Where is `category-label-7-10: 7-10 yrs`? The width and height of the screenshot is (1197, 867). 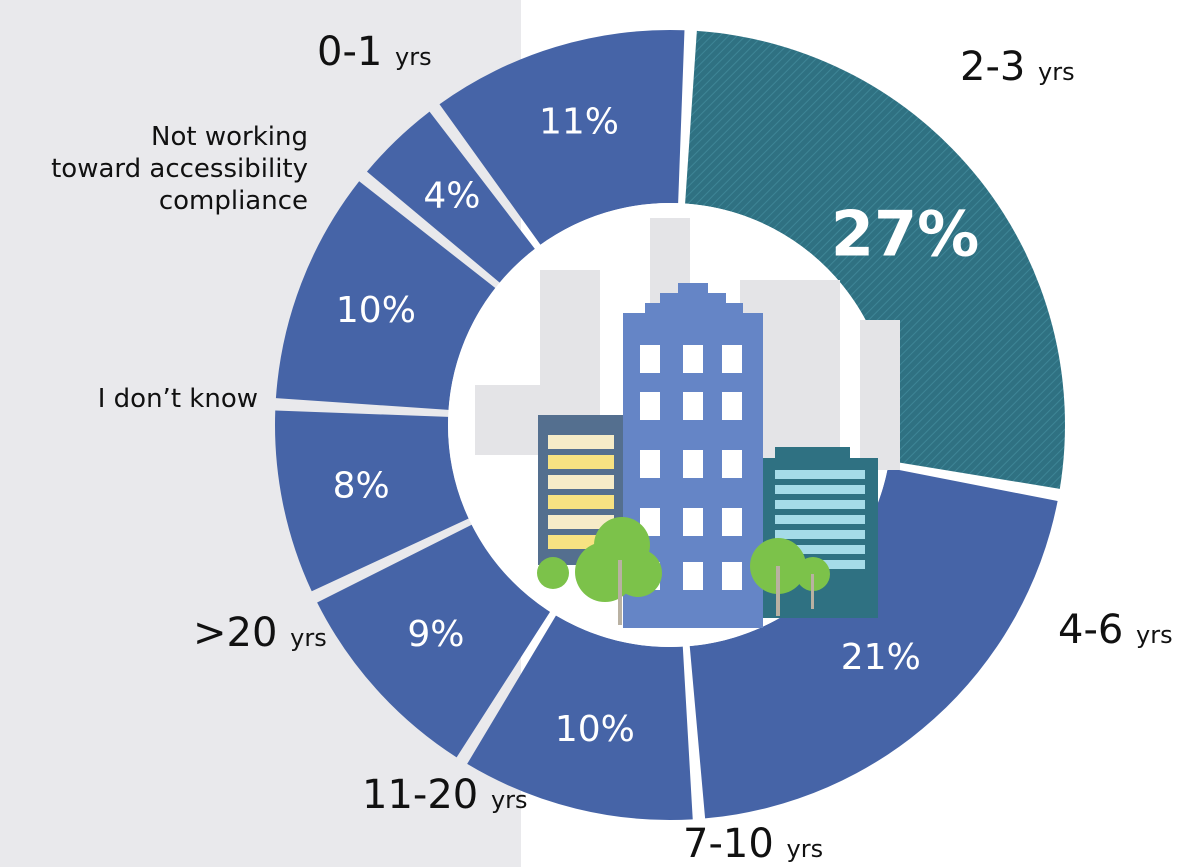
category-label-7-10: 7-10 yrs is located at coordinates (753, 844).